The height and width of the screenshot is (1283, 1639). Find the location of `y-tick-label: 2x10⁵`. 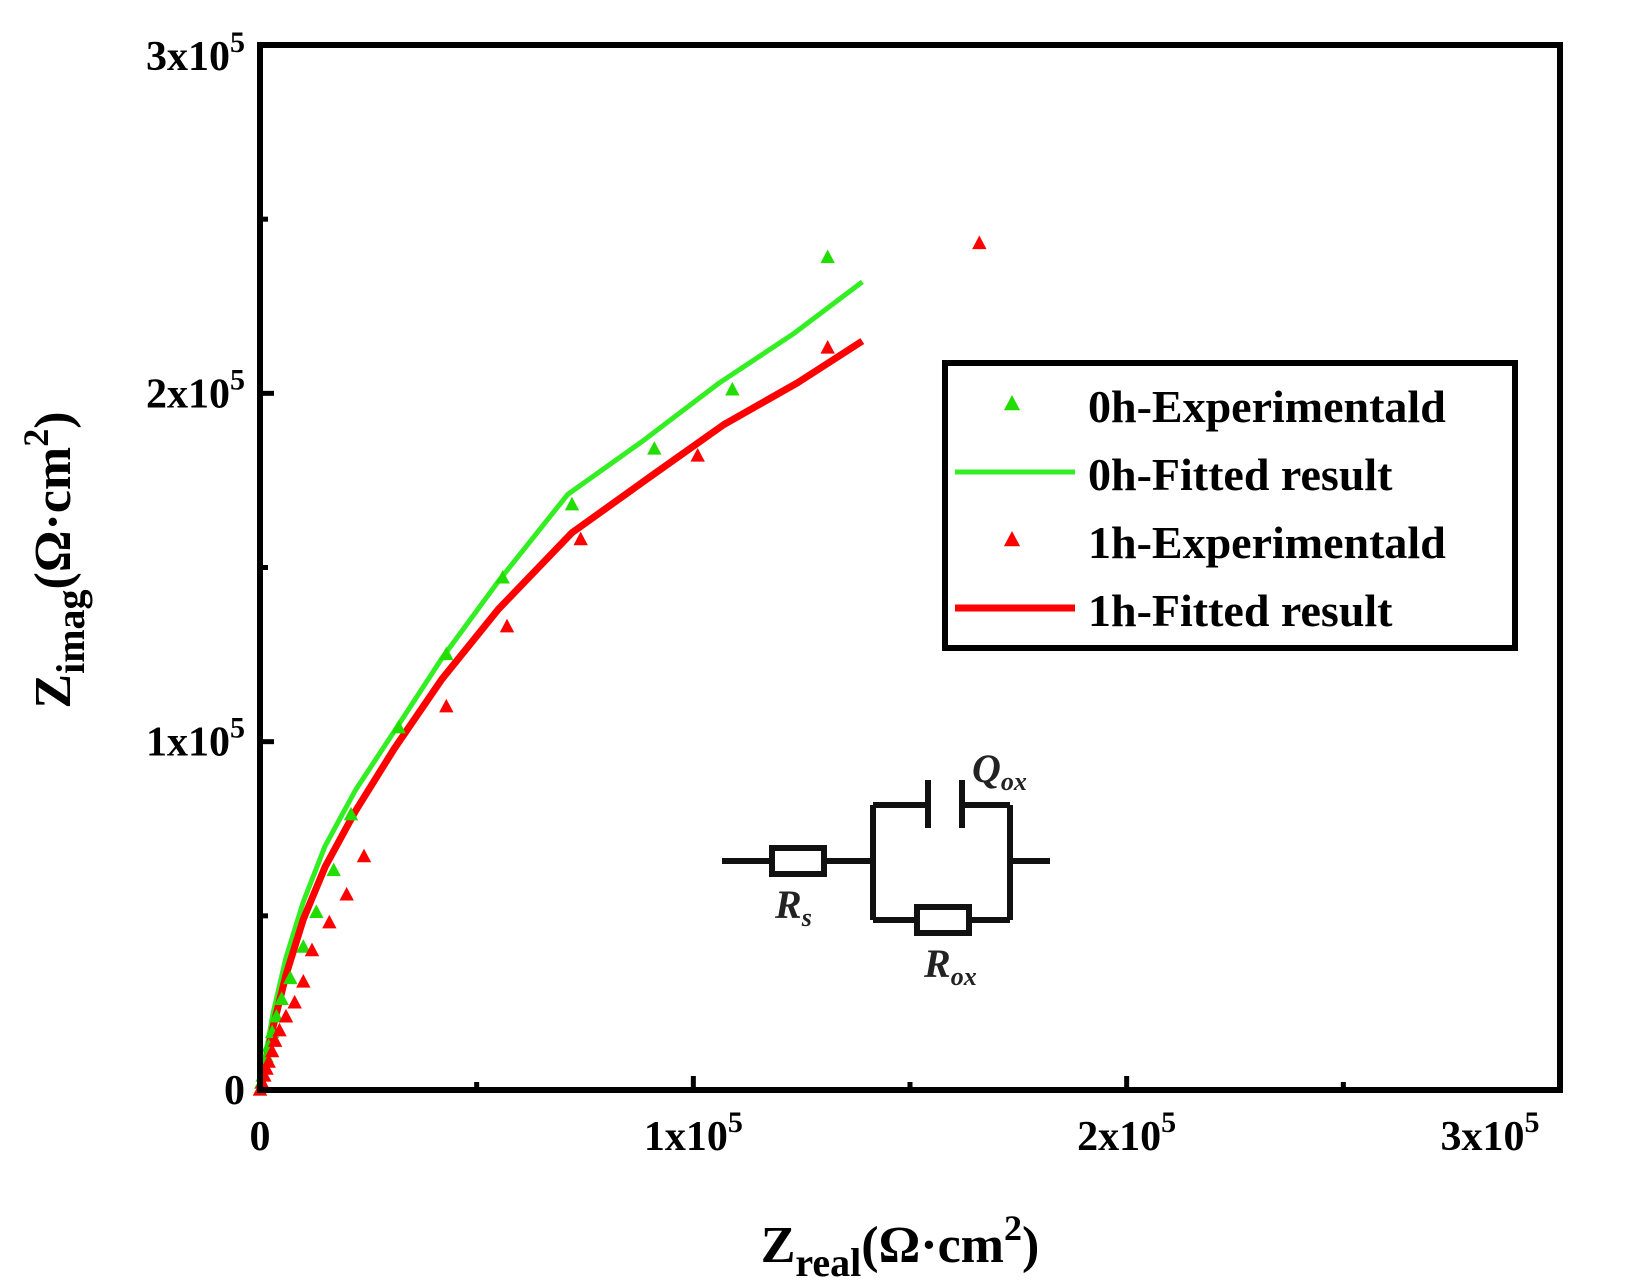

y-tick-label: 2x10⁵ is located at coordinates (195, 390).